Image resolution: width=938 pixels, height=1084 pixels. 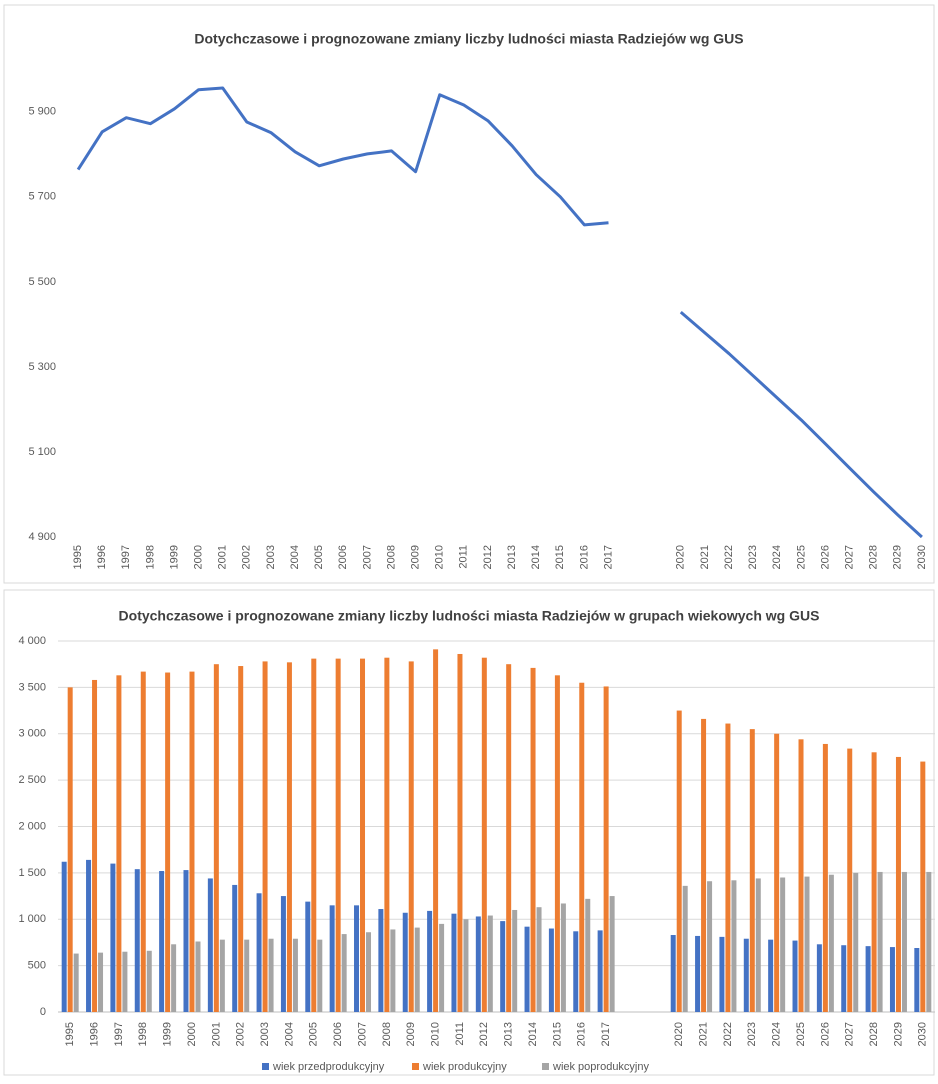 I want to click on x-tick-label: 2016, so click(x=584, y=557).